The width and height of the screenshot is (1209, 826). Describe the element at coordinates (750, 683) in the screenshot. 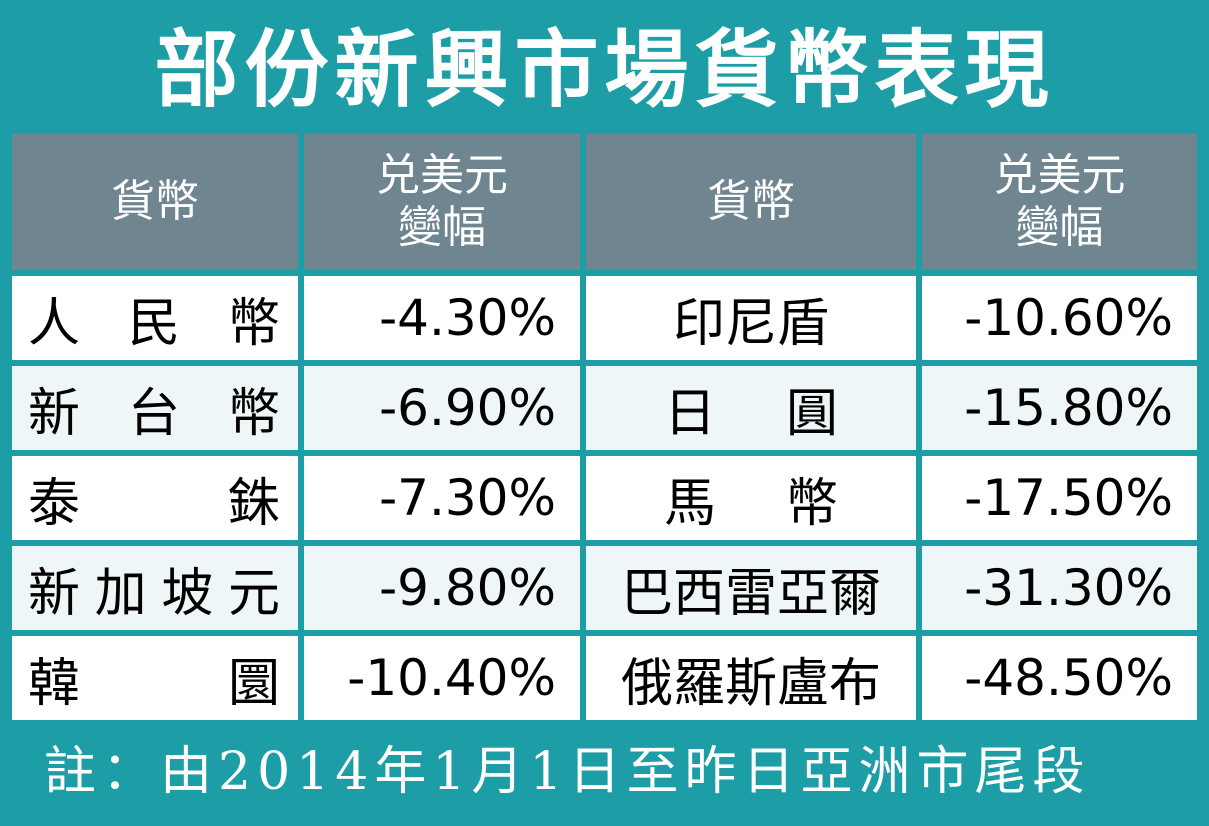

I see `currency-char: 斯` at that location.